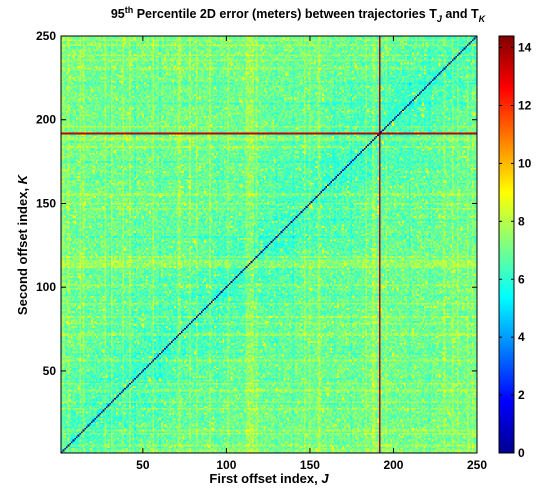 Image resolution: width=550 pixels, height=502 pixels. What do you see at coordinates (477, 465) in the screenshot?
I see `x-tick-label: 250` at bounding box center [477, 465].